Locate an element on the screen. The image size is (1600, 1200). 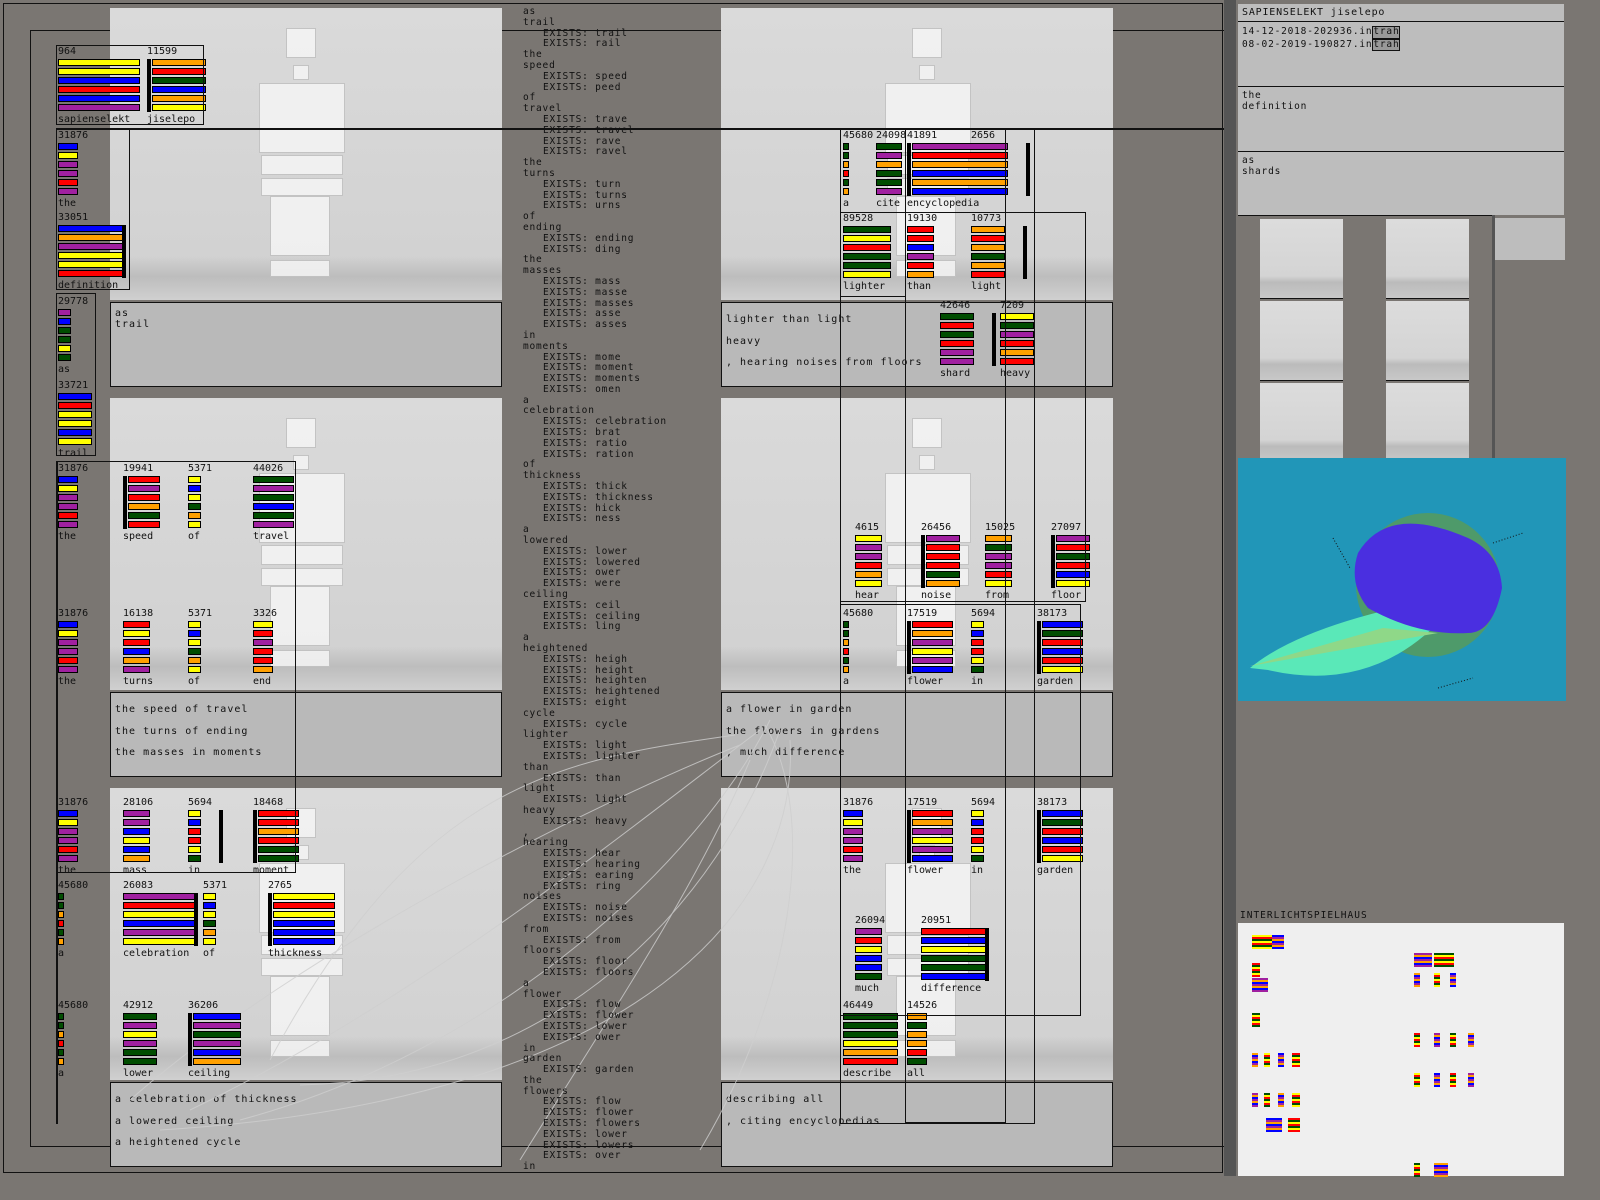
exists-line: EXISTS: flower is located at coordinates (589, 1113).